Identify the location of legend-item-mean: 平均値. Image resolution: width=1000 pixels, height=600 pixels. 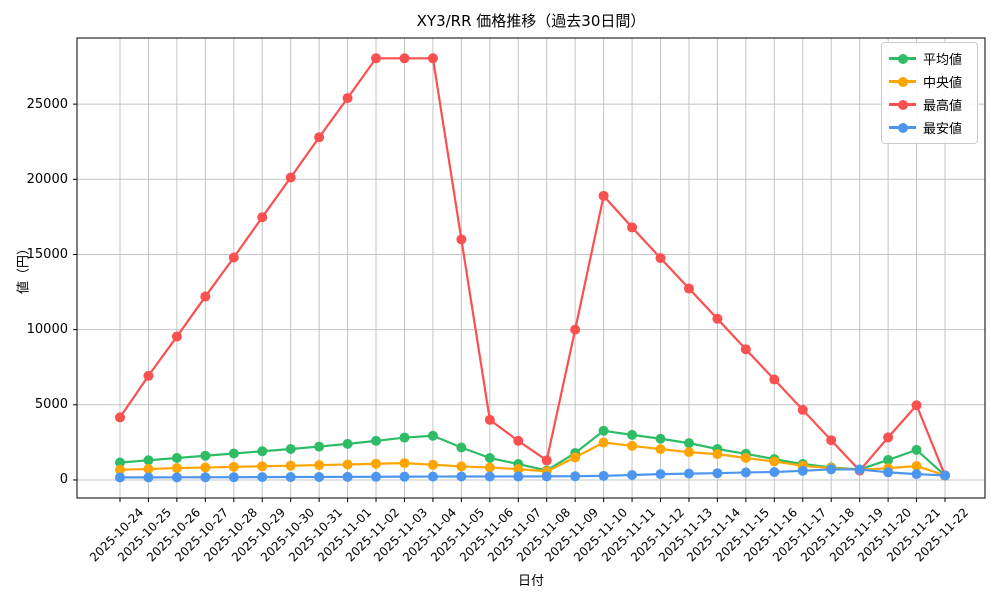
(929, 58).